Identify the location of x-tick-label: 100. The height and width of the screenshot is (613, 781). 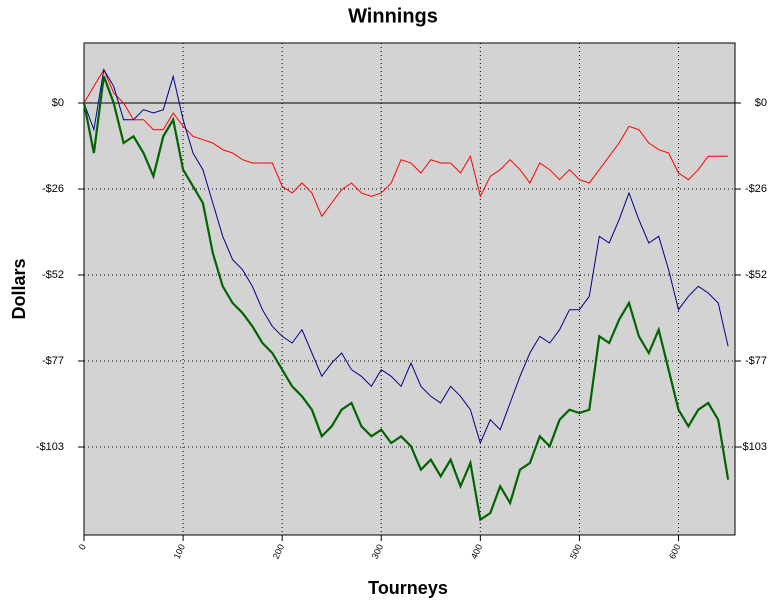
(179, 552).